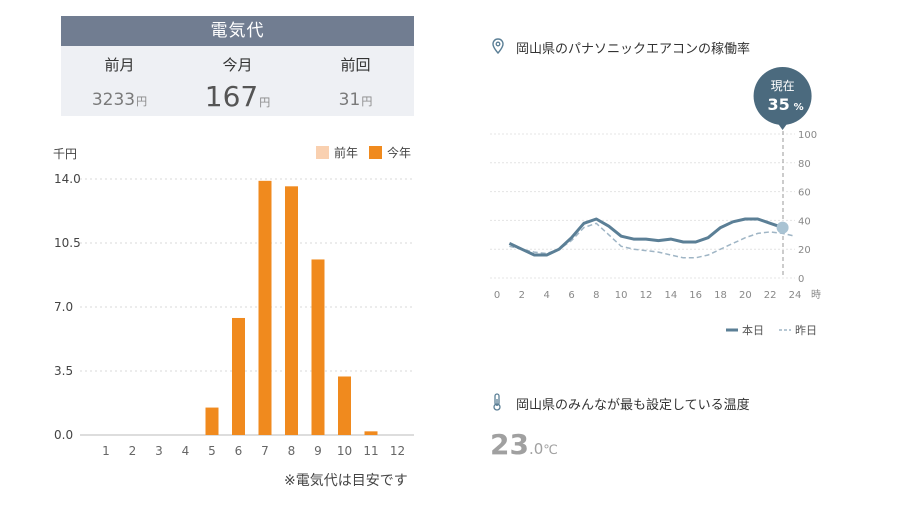  What do you see at coordinates (807, 135) in the screenshot?
I see `y-tick-label: 100` at bounding box center [807, 135].